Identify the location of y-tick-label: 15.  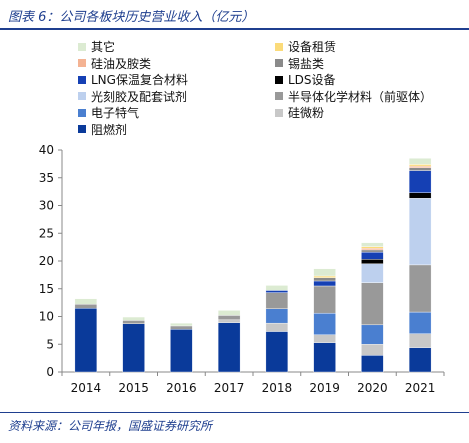
(46, 289).